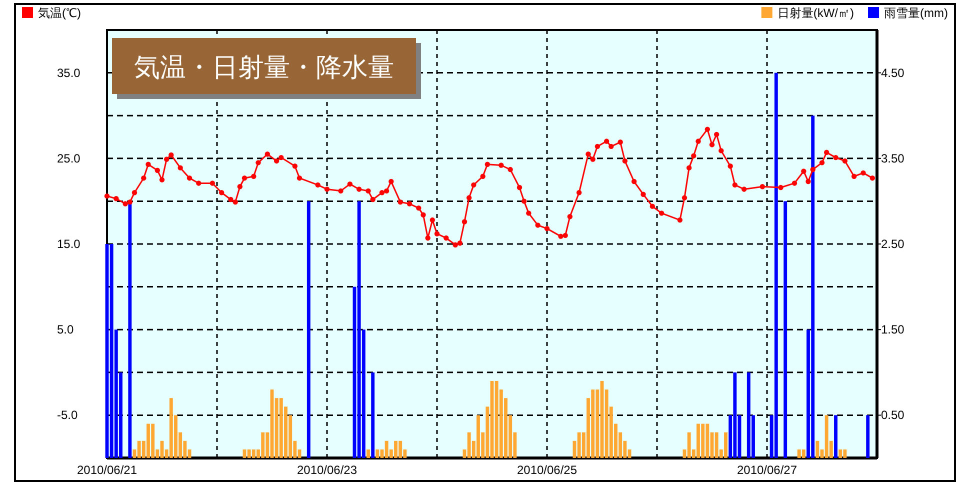 This screenshot has height=482, width=970. What do you see at coordinates (893, 415) in the screenshot?
I see `y2-tick-label: 0.50` at bounding box center [893, 415].